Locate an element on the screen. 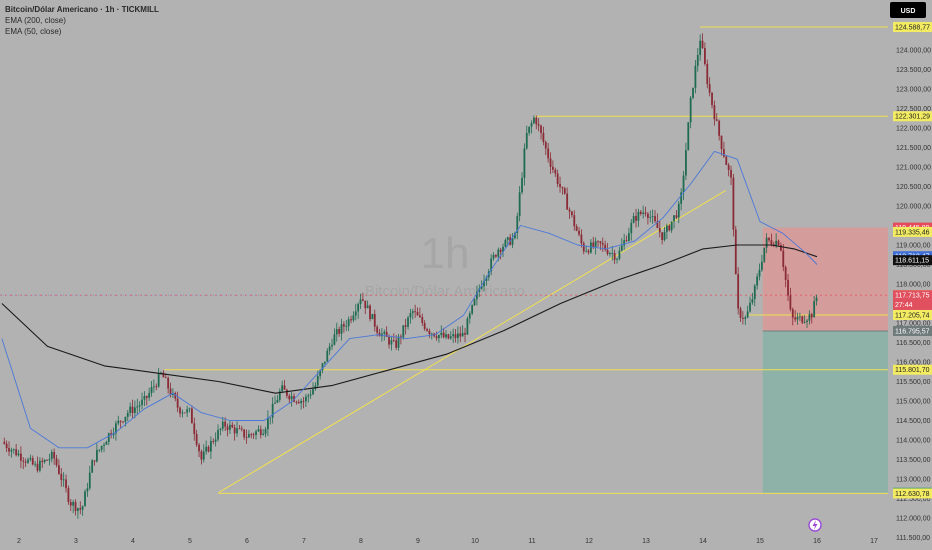  lightning-icon is located at coordinates (815, 525).